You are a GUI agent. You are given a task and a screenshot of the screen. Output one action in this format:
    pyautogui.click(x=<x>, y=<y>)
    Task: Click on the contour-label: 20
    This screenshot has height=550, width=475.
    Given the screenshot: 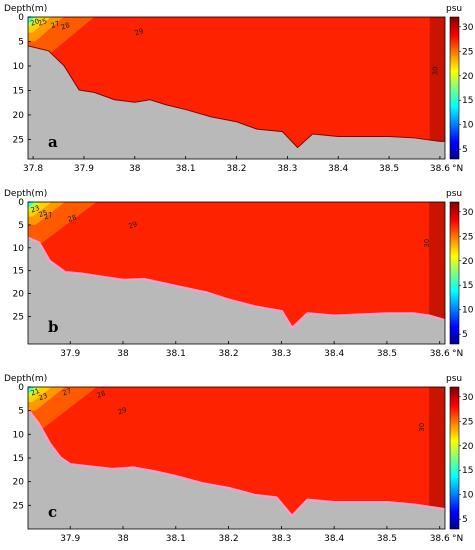 What is the action you would take?
    pyautogui.click(x=34, y=22)
    